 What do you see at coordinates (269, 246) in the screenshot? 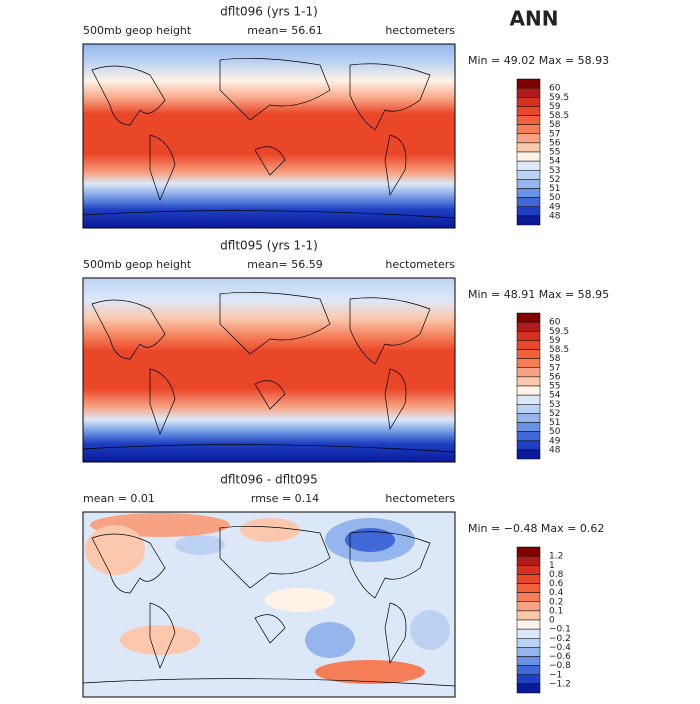
I see `panel-title: dflt095 (yrs 1-1)` at bounding box center [269, 246].